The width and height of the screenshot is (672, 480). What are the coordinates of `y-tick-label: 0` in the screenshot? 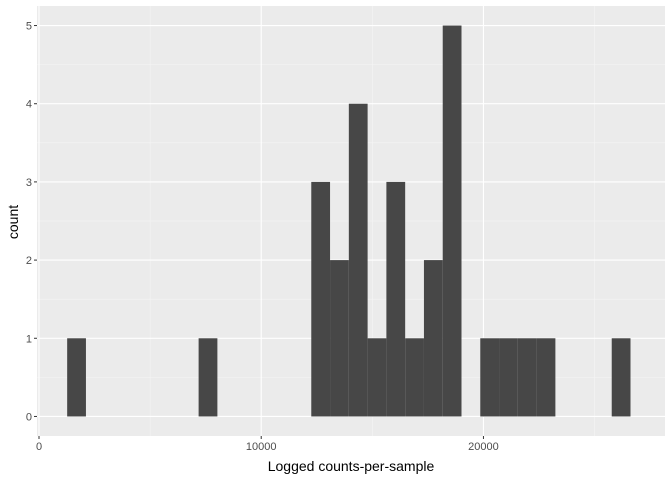 It's located at (29, 417).